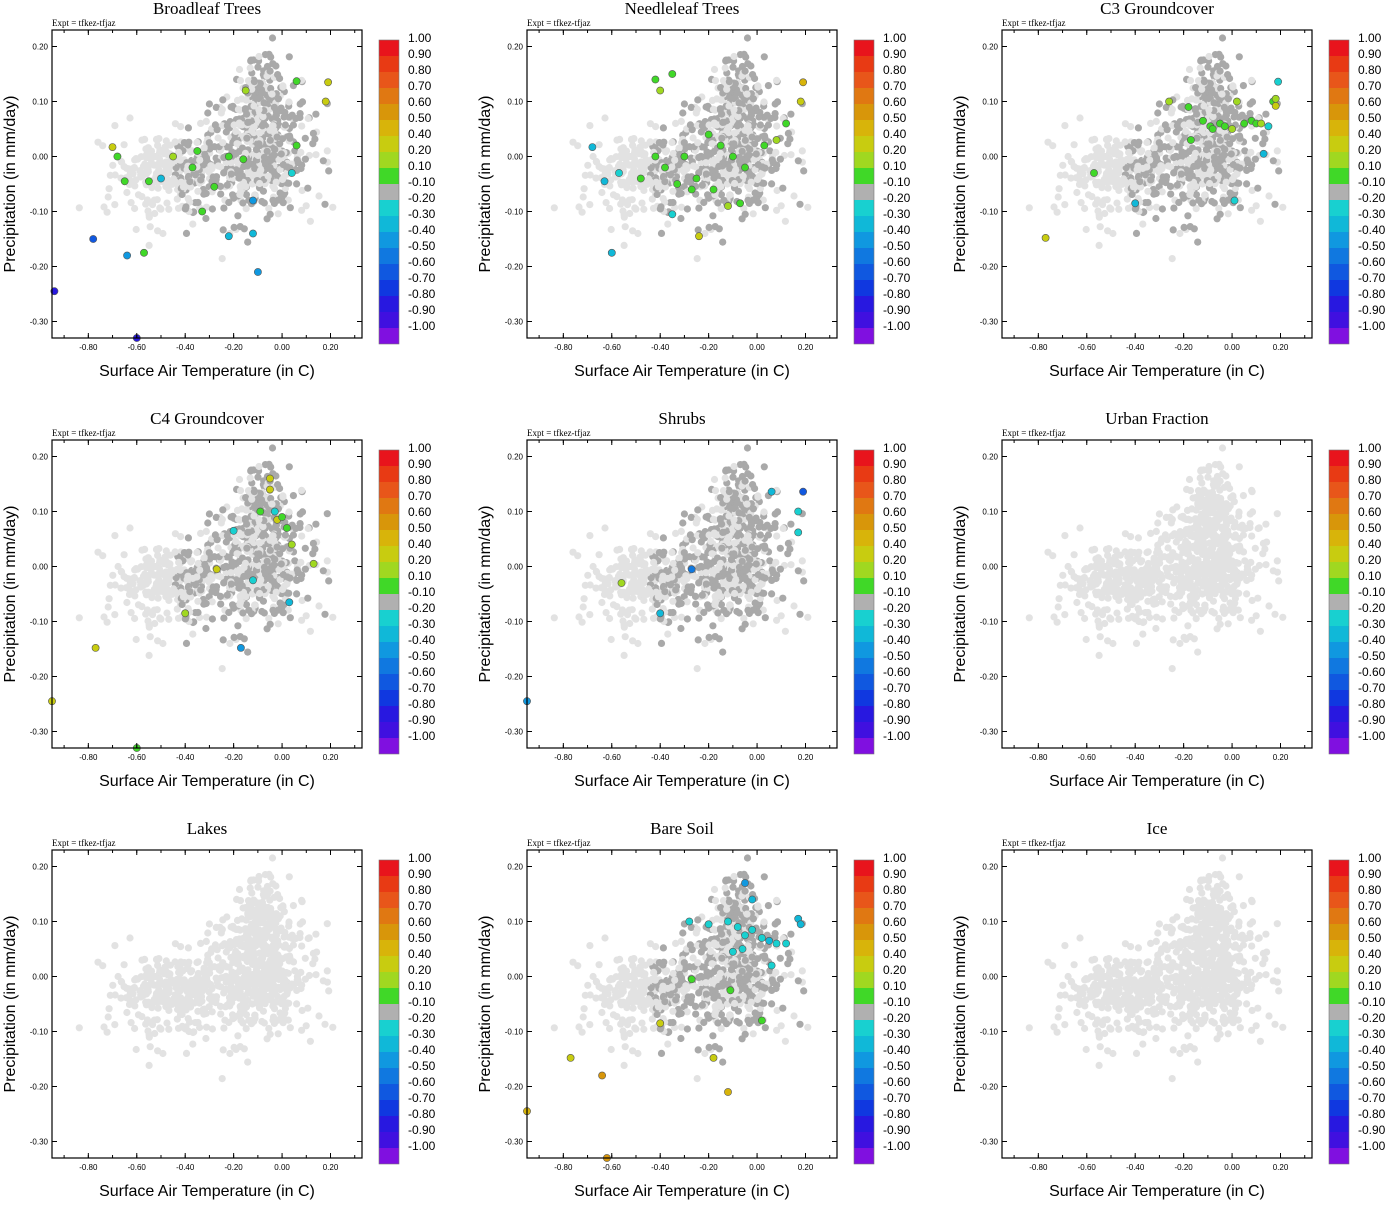 The width and height of the screenshot is (1388, 1230). What do you see at coordinates (420, 512) in the screenshot?
I see `colorbar-label: 0.60` at bounding box center [420, 512].